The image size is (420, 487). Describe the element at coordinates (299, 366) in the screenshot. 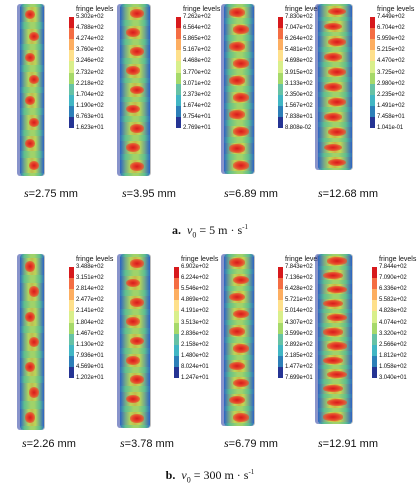

I see `legend-tick-label: 1.477e+02` at that location.